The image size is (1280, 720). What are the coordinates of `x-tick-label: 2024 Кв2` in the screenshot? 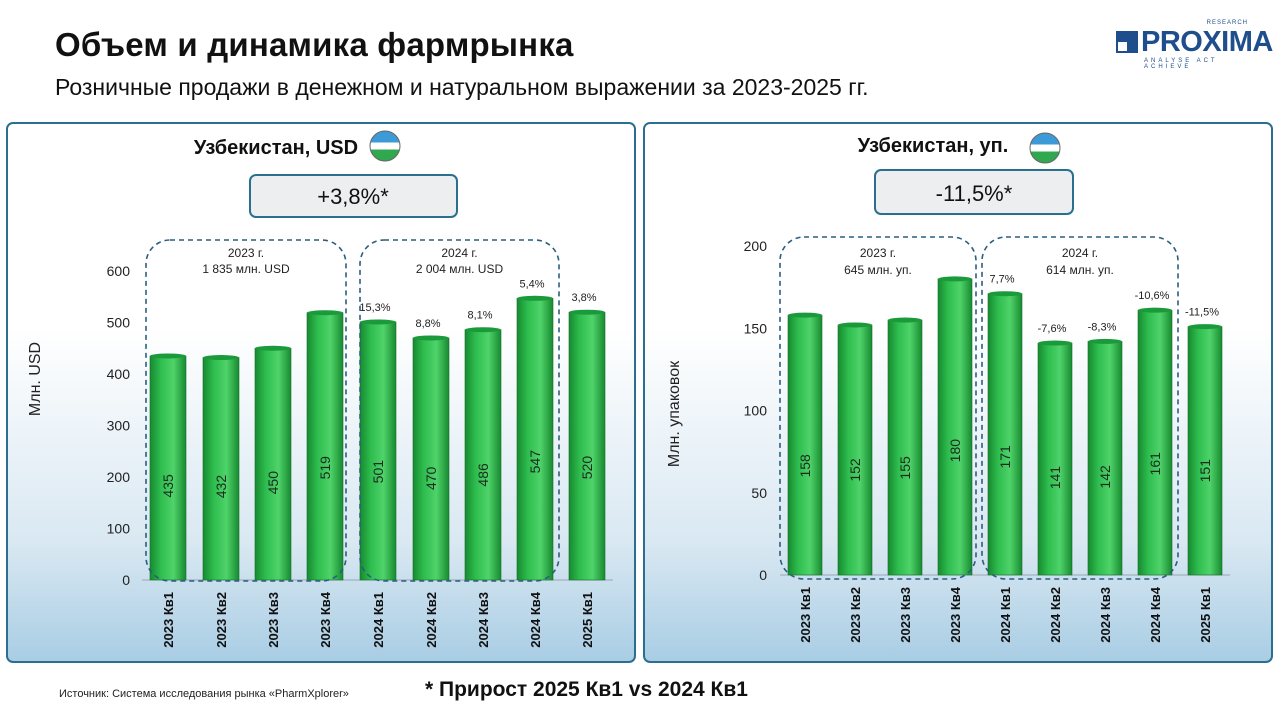 It's located at (431, 620).